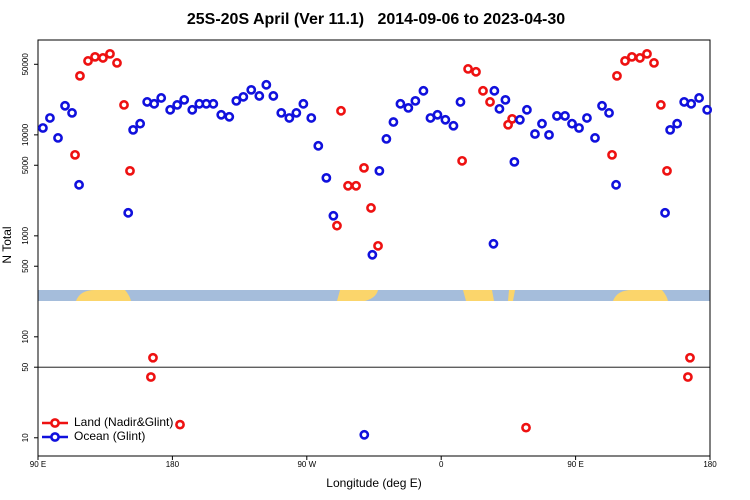 Image resolution: width=750 pixels, height=500 pixels. What do you see at coordinates (25, 165) in the screenshot?
I see `y-tick-label: 5000` at bounding box center [25, 165].